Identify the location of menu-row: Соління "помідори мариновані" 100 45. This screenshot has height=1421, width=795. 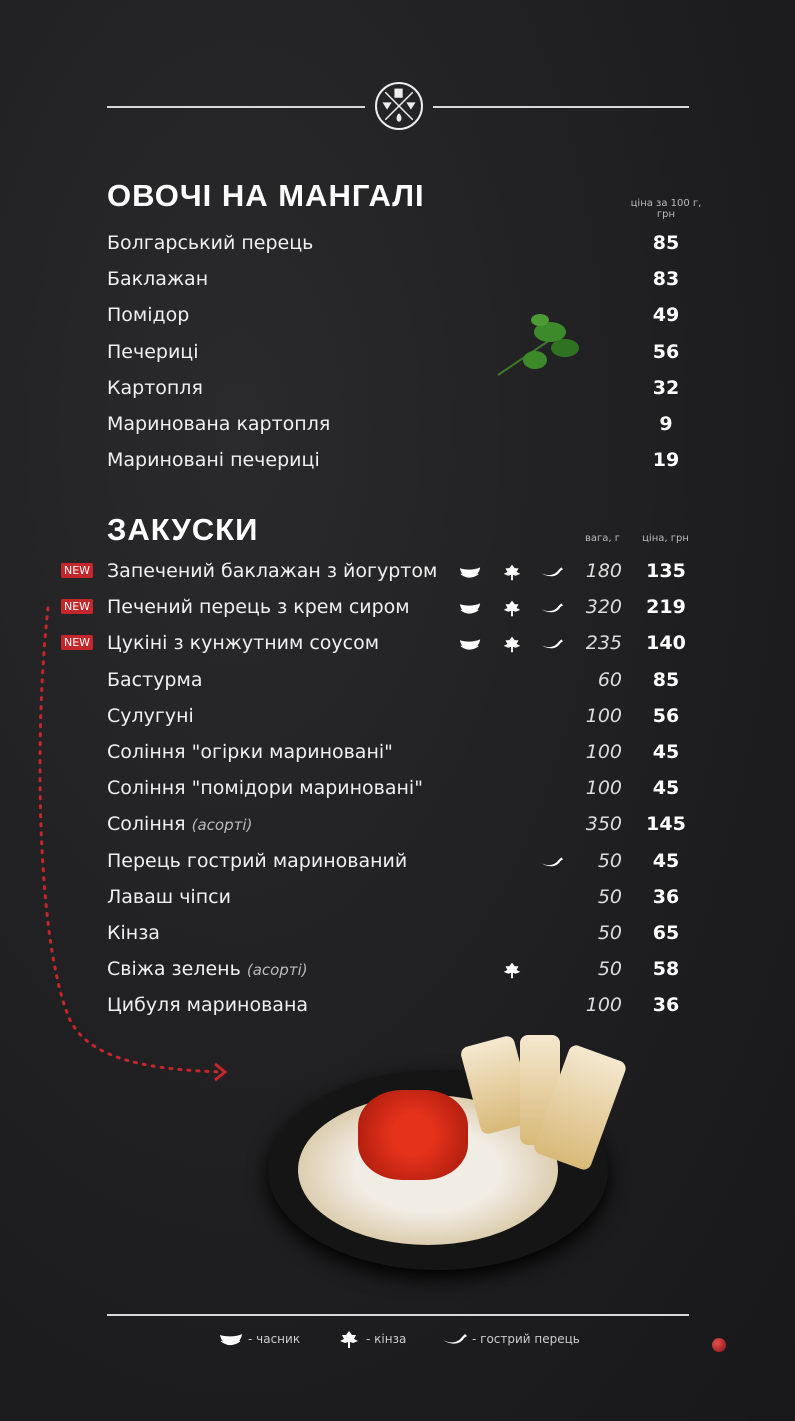
(397, 789).